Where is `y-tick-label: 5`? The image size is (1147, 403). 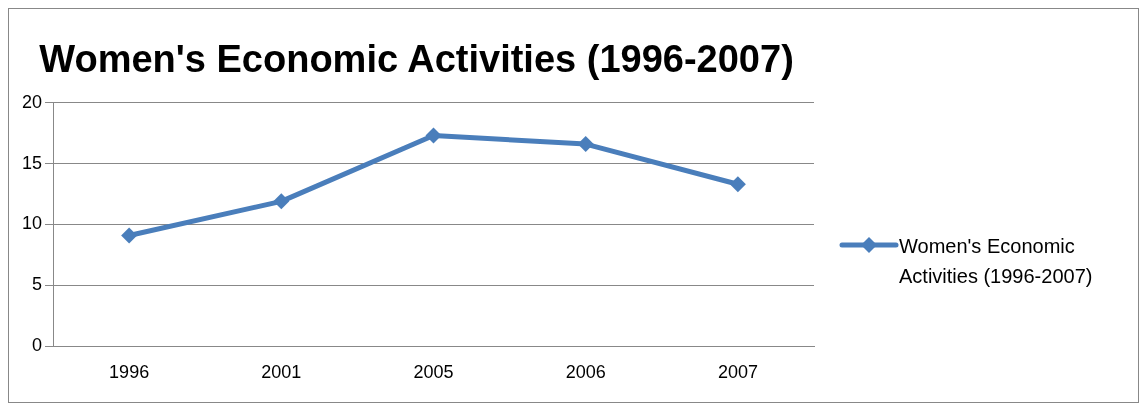
y-tick-label: 5 is located at coordinates (37, 284).